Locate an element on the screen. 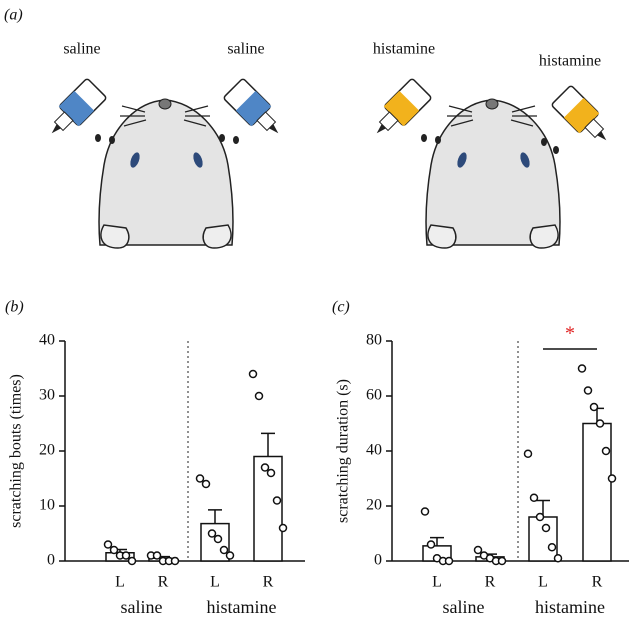 The width and height of the screenshot is (629, 629). panel-label: (c) is located at coordinates (341, 307).